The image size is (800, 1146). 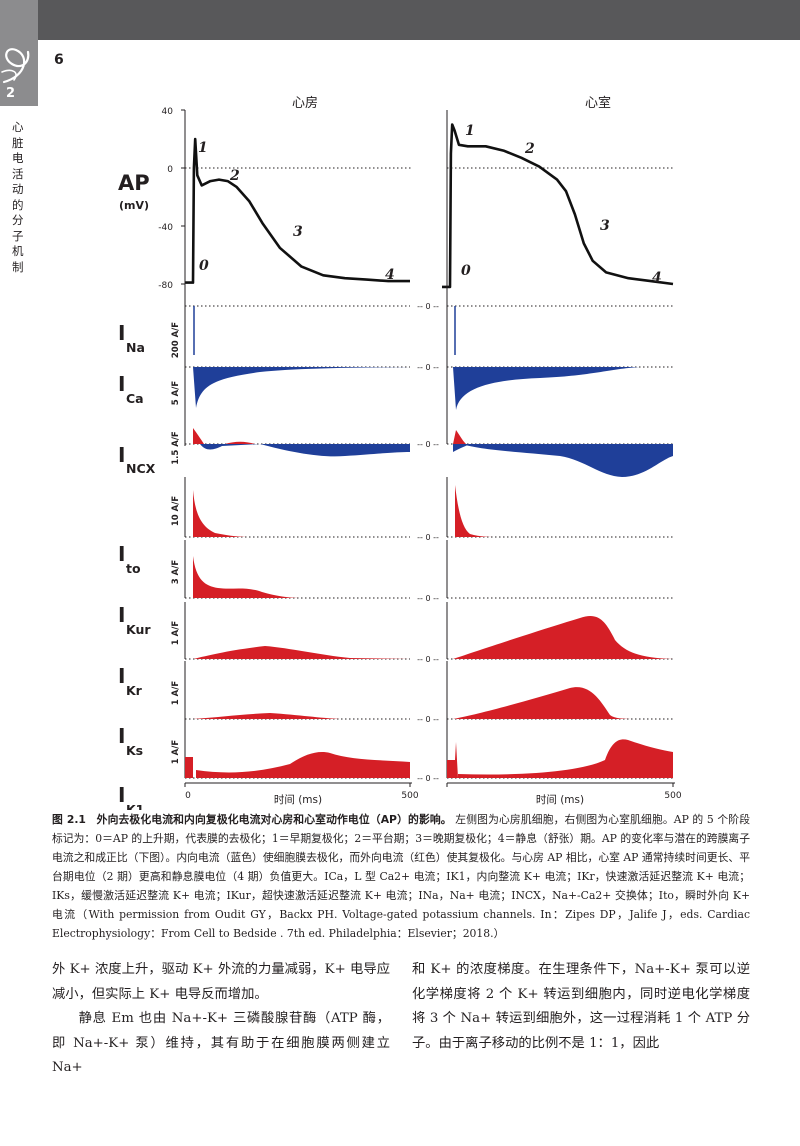 What do you see at coordinates (657, 278) in the screenshot?
I see `ventricle-phase-4: 4` at bounding box center [657, 278].